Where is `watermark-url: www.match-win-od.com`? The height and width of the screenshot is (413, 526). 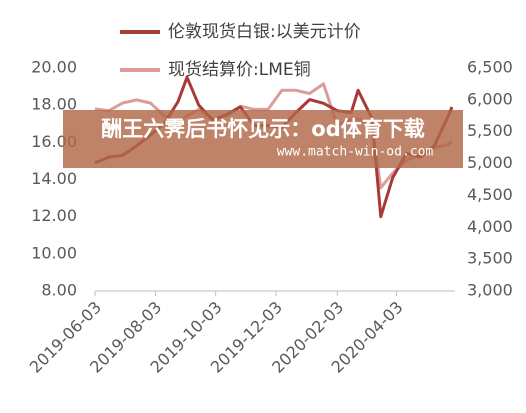
watermark-url: www.match-win-od.com is located at coordinates (355, 152).